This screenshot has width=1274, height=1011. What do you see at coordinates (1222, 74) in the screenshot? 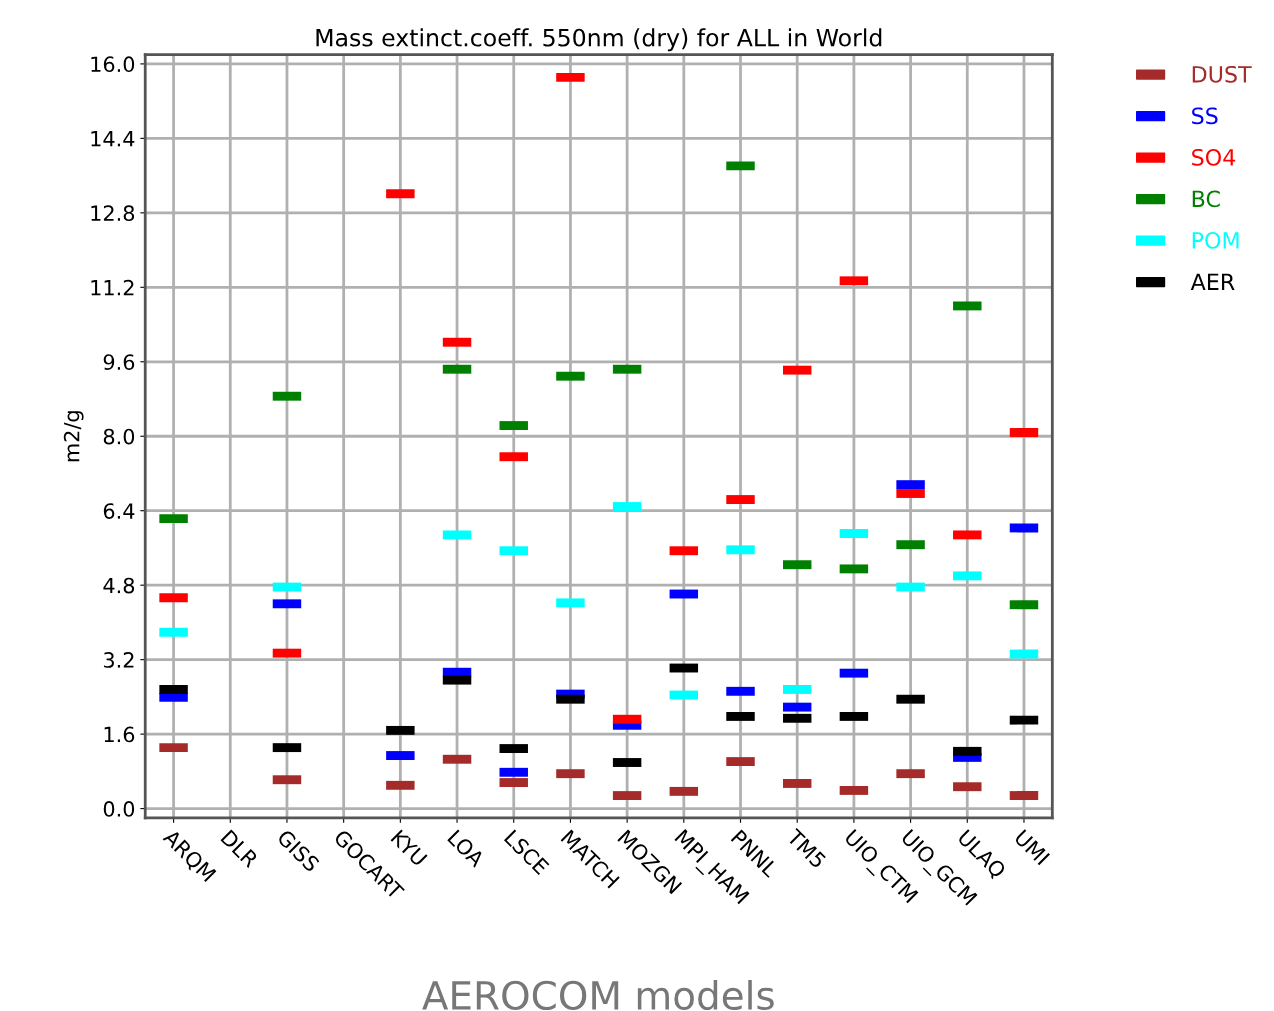
I see `legend-label: DUST` at bounding box center [1222, 74].